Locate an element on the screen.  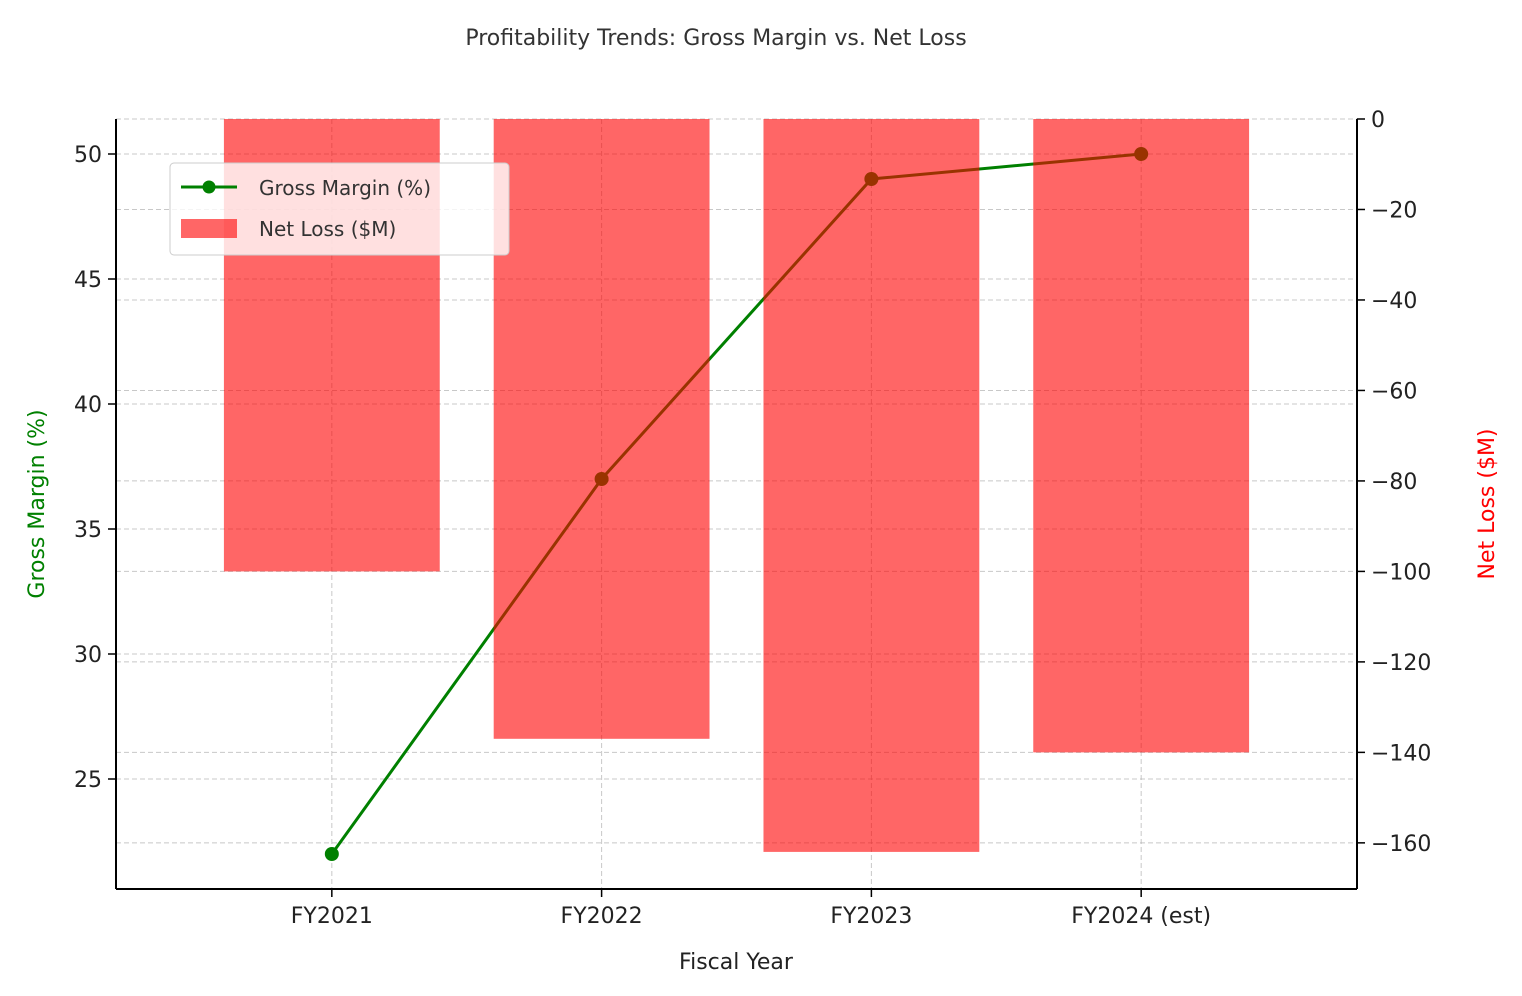
left-tick-label: 50 is located at coordinates (88, 155).